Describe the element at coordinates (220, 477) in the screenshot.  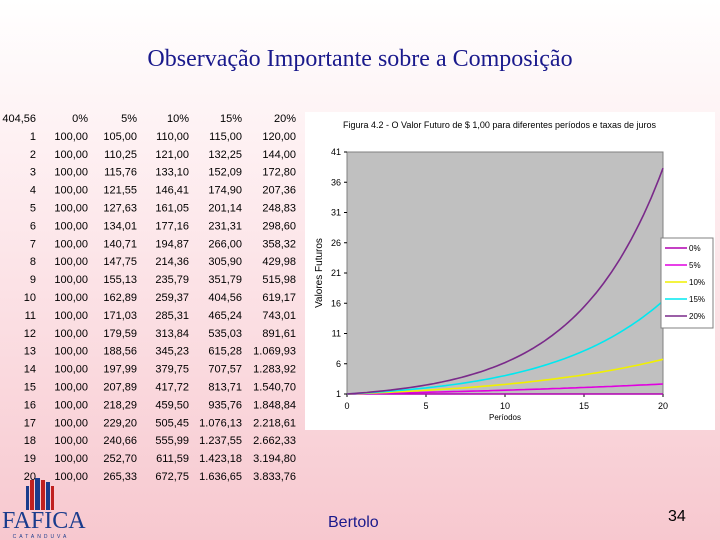
I see `table-value-cell: 1.636,65` at that location.